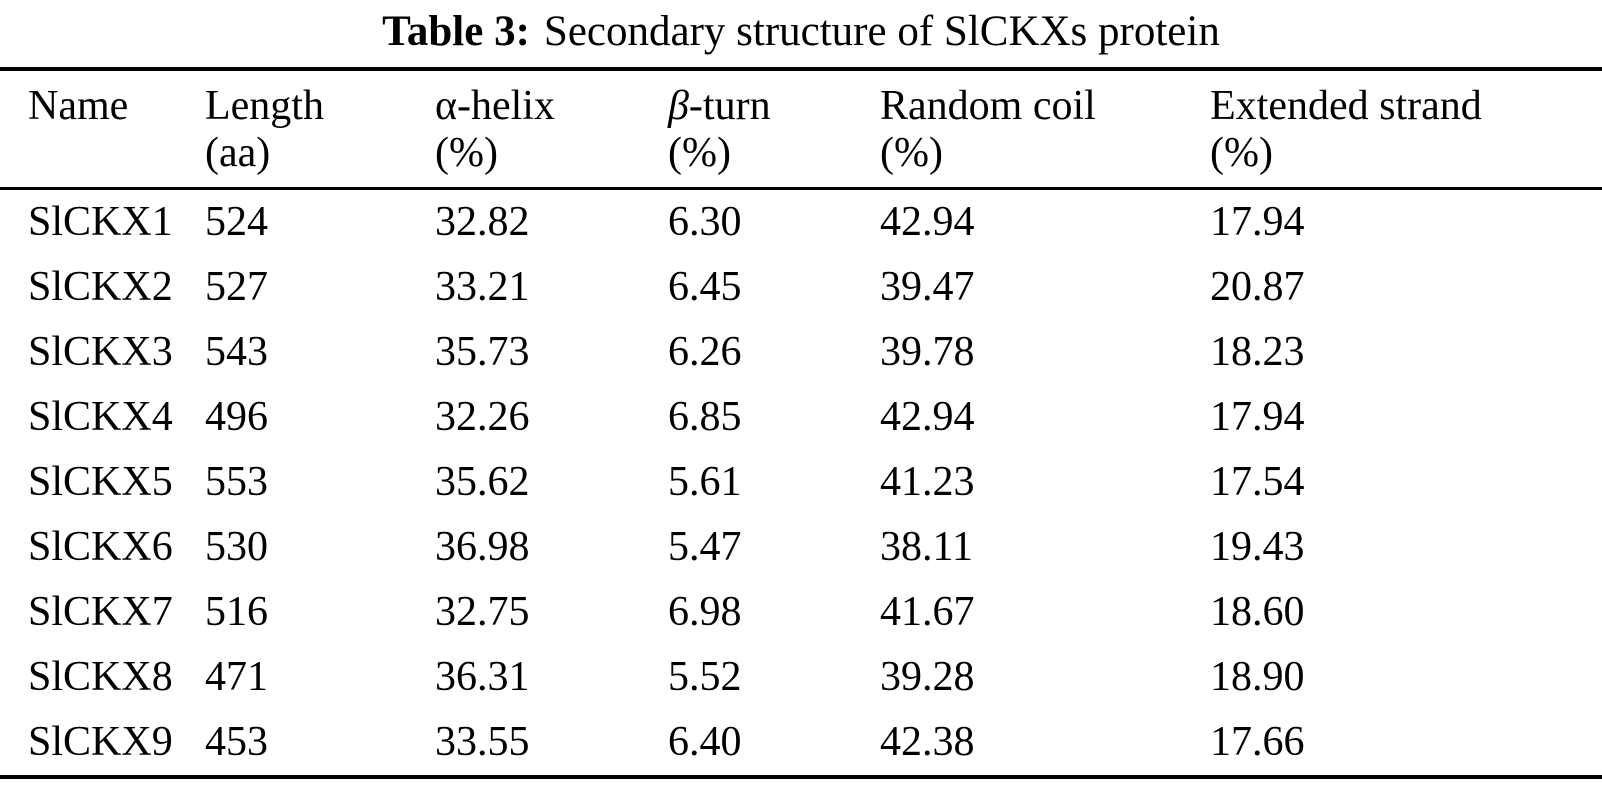 Image resolution: width=1602 pixels, height=801 pixels. Describe the element at coordinates (236, 417) in the screenshot. I see `length-cell: 496` at that location.